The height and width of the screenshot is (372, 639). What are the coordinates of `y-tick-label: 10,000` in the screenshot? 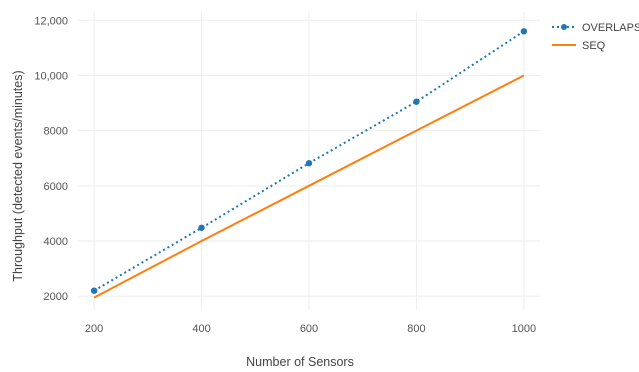 It's located at (51, 76).